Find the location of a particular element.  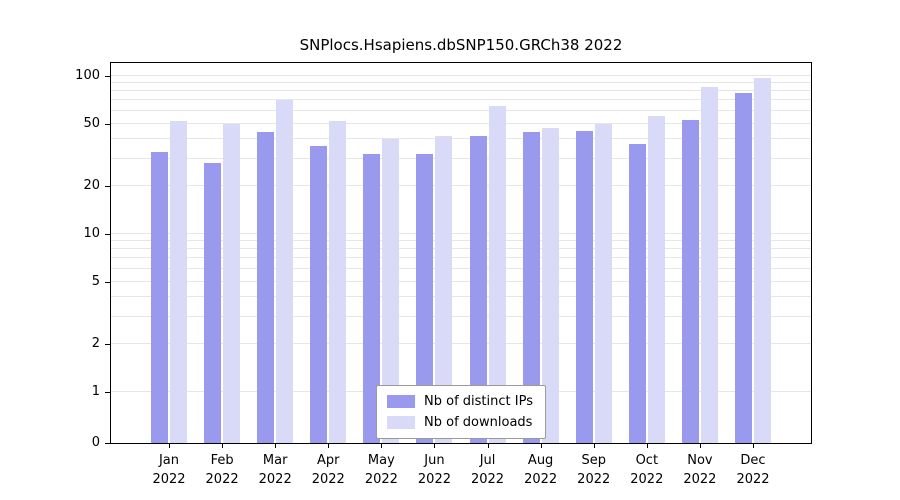

legend-label: Nb of distinct IPs is located at coordinates (478, 401).